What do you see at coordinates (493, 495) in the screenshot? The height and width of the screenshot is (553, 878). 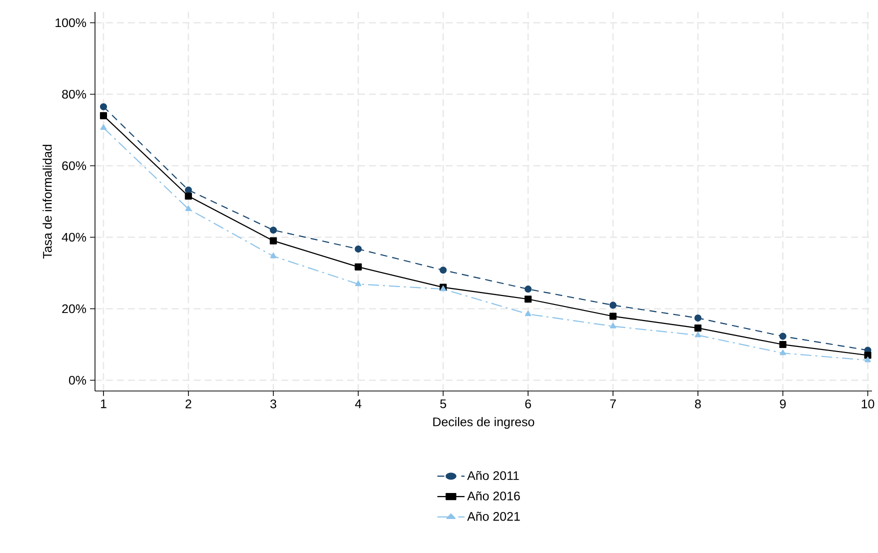 I see `legend-label: Año 2016` at bounding box center [493, 495].